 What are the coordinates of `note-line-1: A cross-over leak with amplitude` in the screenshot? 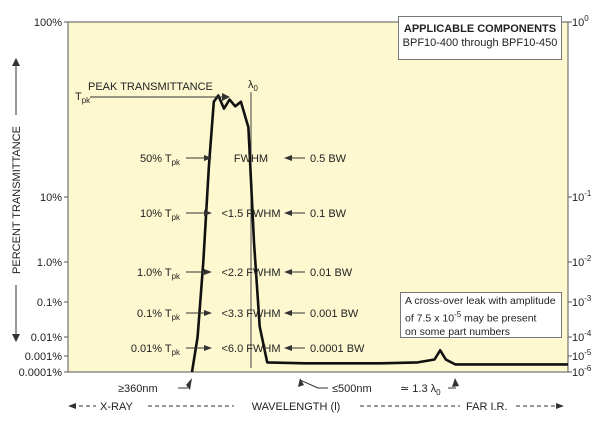 It's located at (480, 301).